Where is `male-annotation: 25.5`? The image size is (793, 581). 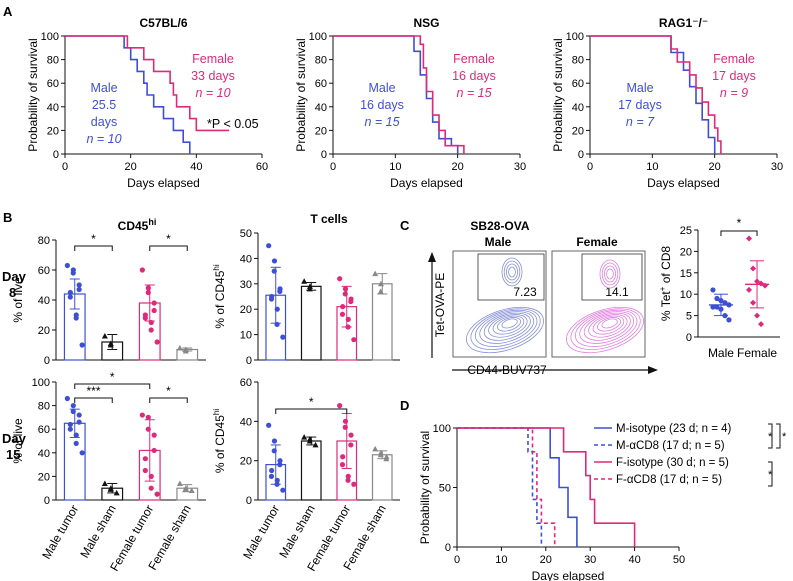 male-annotation: 25.5 is located at coordinates (104, 105).